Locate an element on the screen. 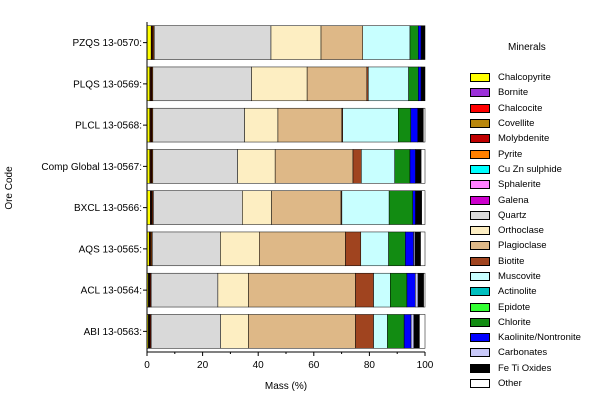  legend-label: Orthoclase is located at coordinates (521, 231).